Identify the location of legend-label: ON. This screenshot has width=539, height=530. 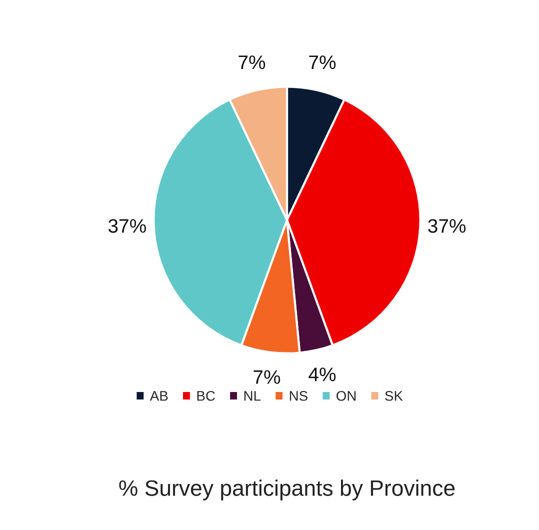
(346, 395).